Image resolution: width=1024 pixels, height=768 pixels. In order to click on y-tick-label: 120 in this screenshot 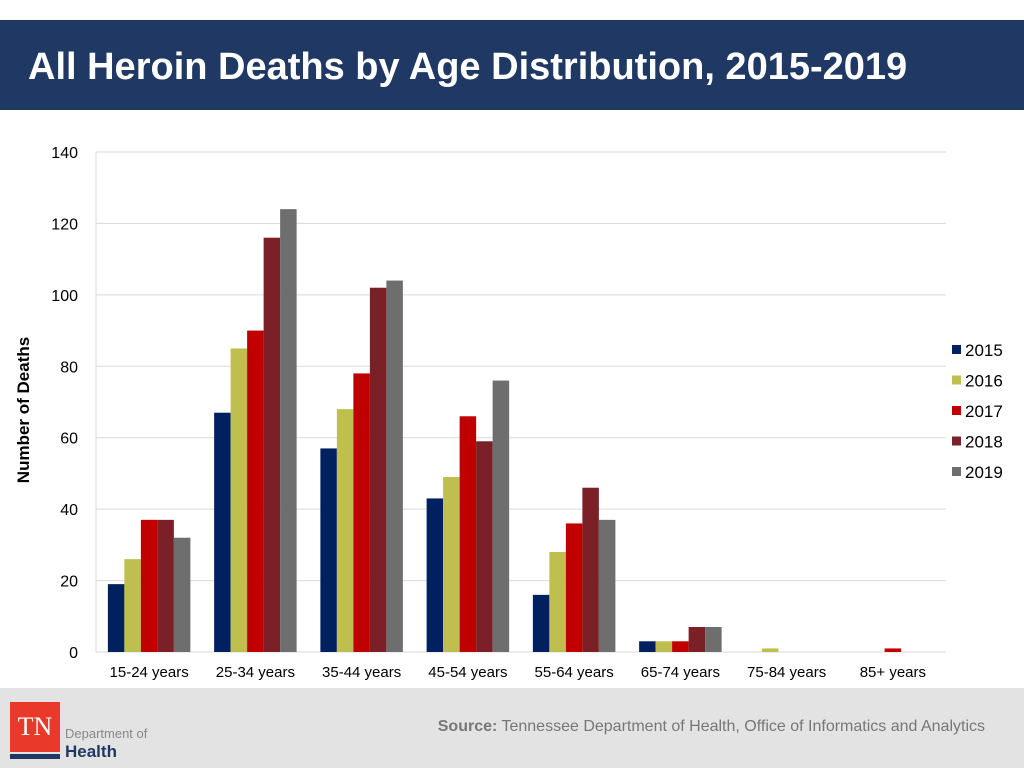, I will do `click(64, 224)`.